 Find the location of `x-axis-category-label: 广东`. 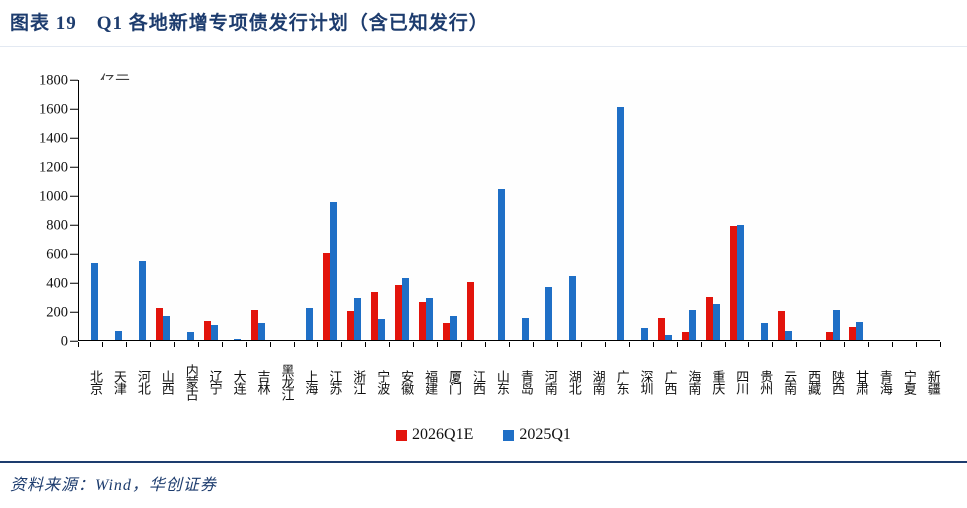

x-axis-category-label: 广东 is located at coordinates (622, 382).